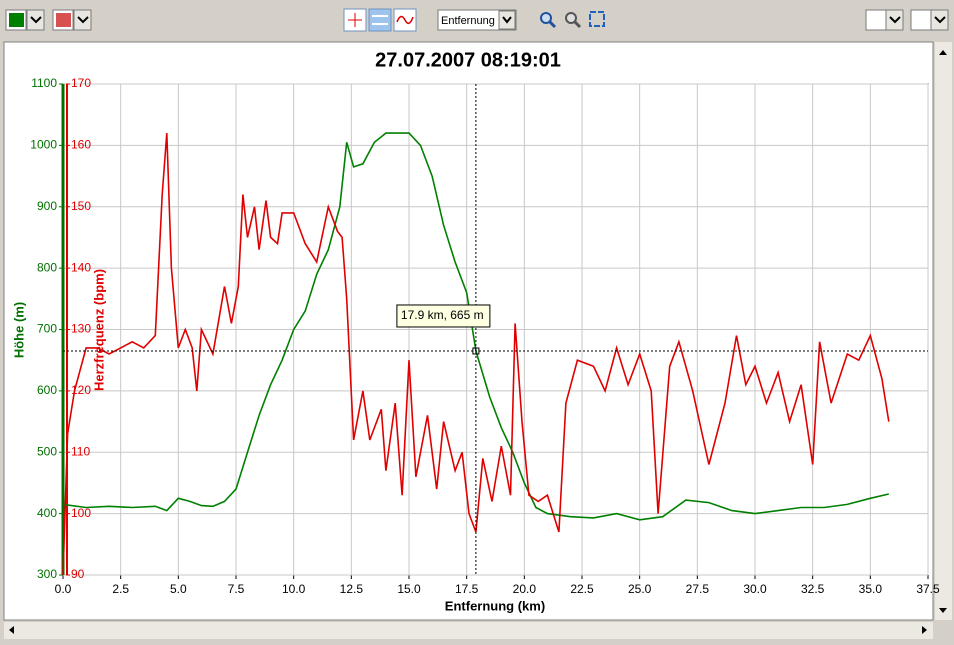 The image size is (954, 645). Describe the element at coordinates (698, 589) in the screenshot. I see `x-tick-label: 27.5` at that location.